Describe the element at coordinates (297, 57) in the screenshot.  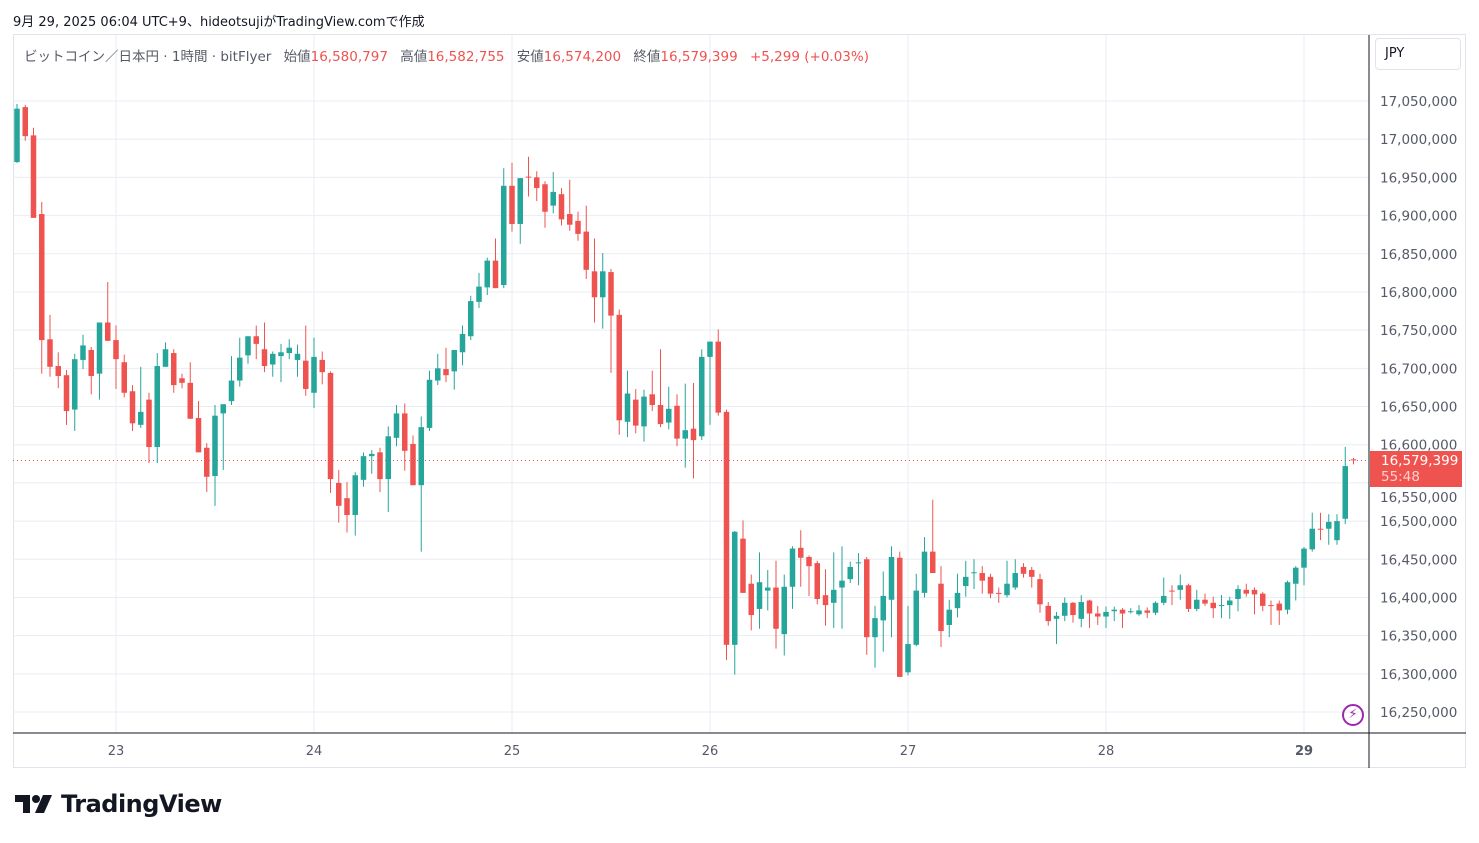
I see `open-label: 始値` at that location.